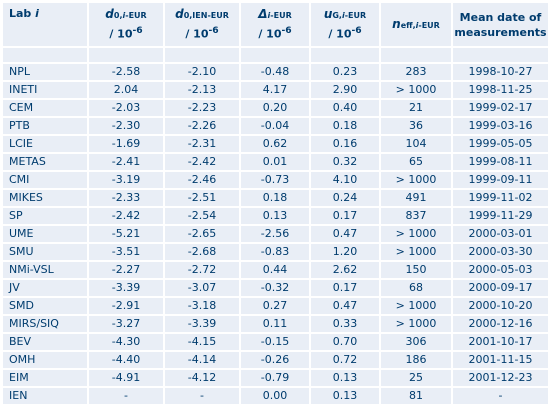 This screenshot has height=410, width=548. What do you see at coordinates (126, 162) in the screenshot?
I see `d0-cell: -2.41` at bounding box center [126, 162].